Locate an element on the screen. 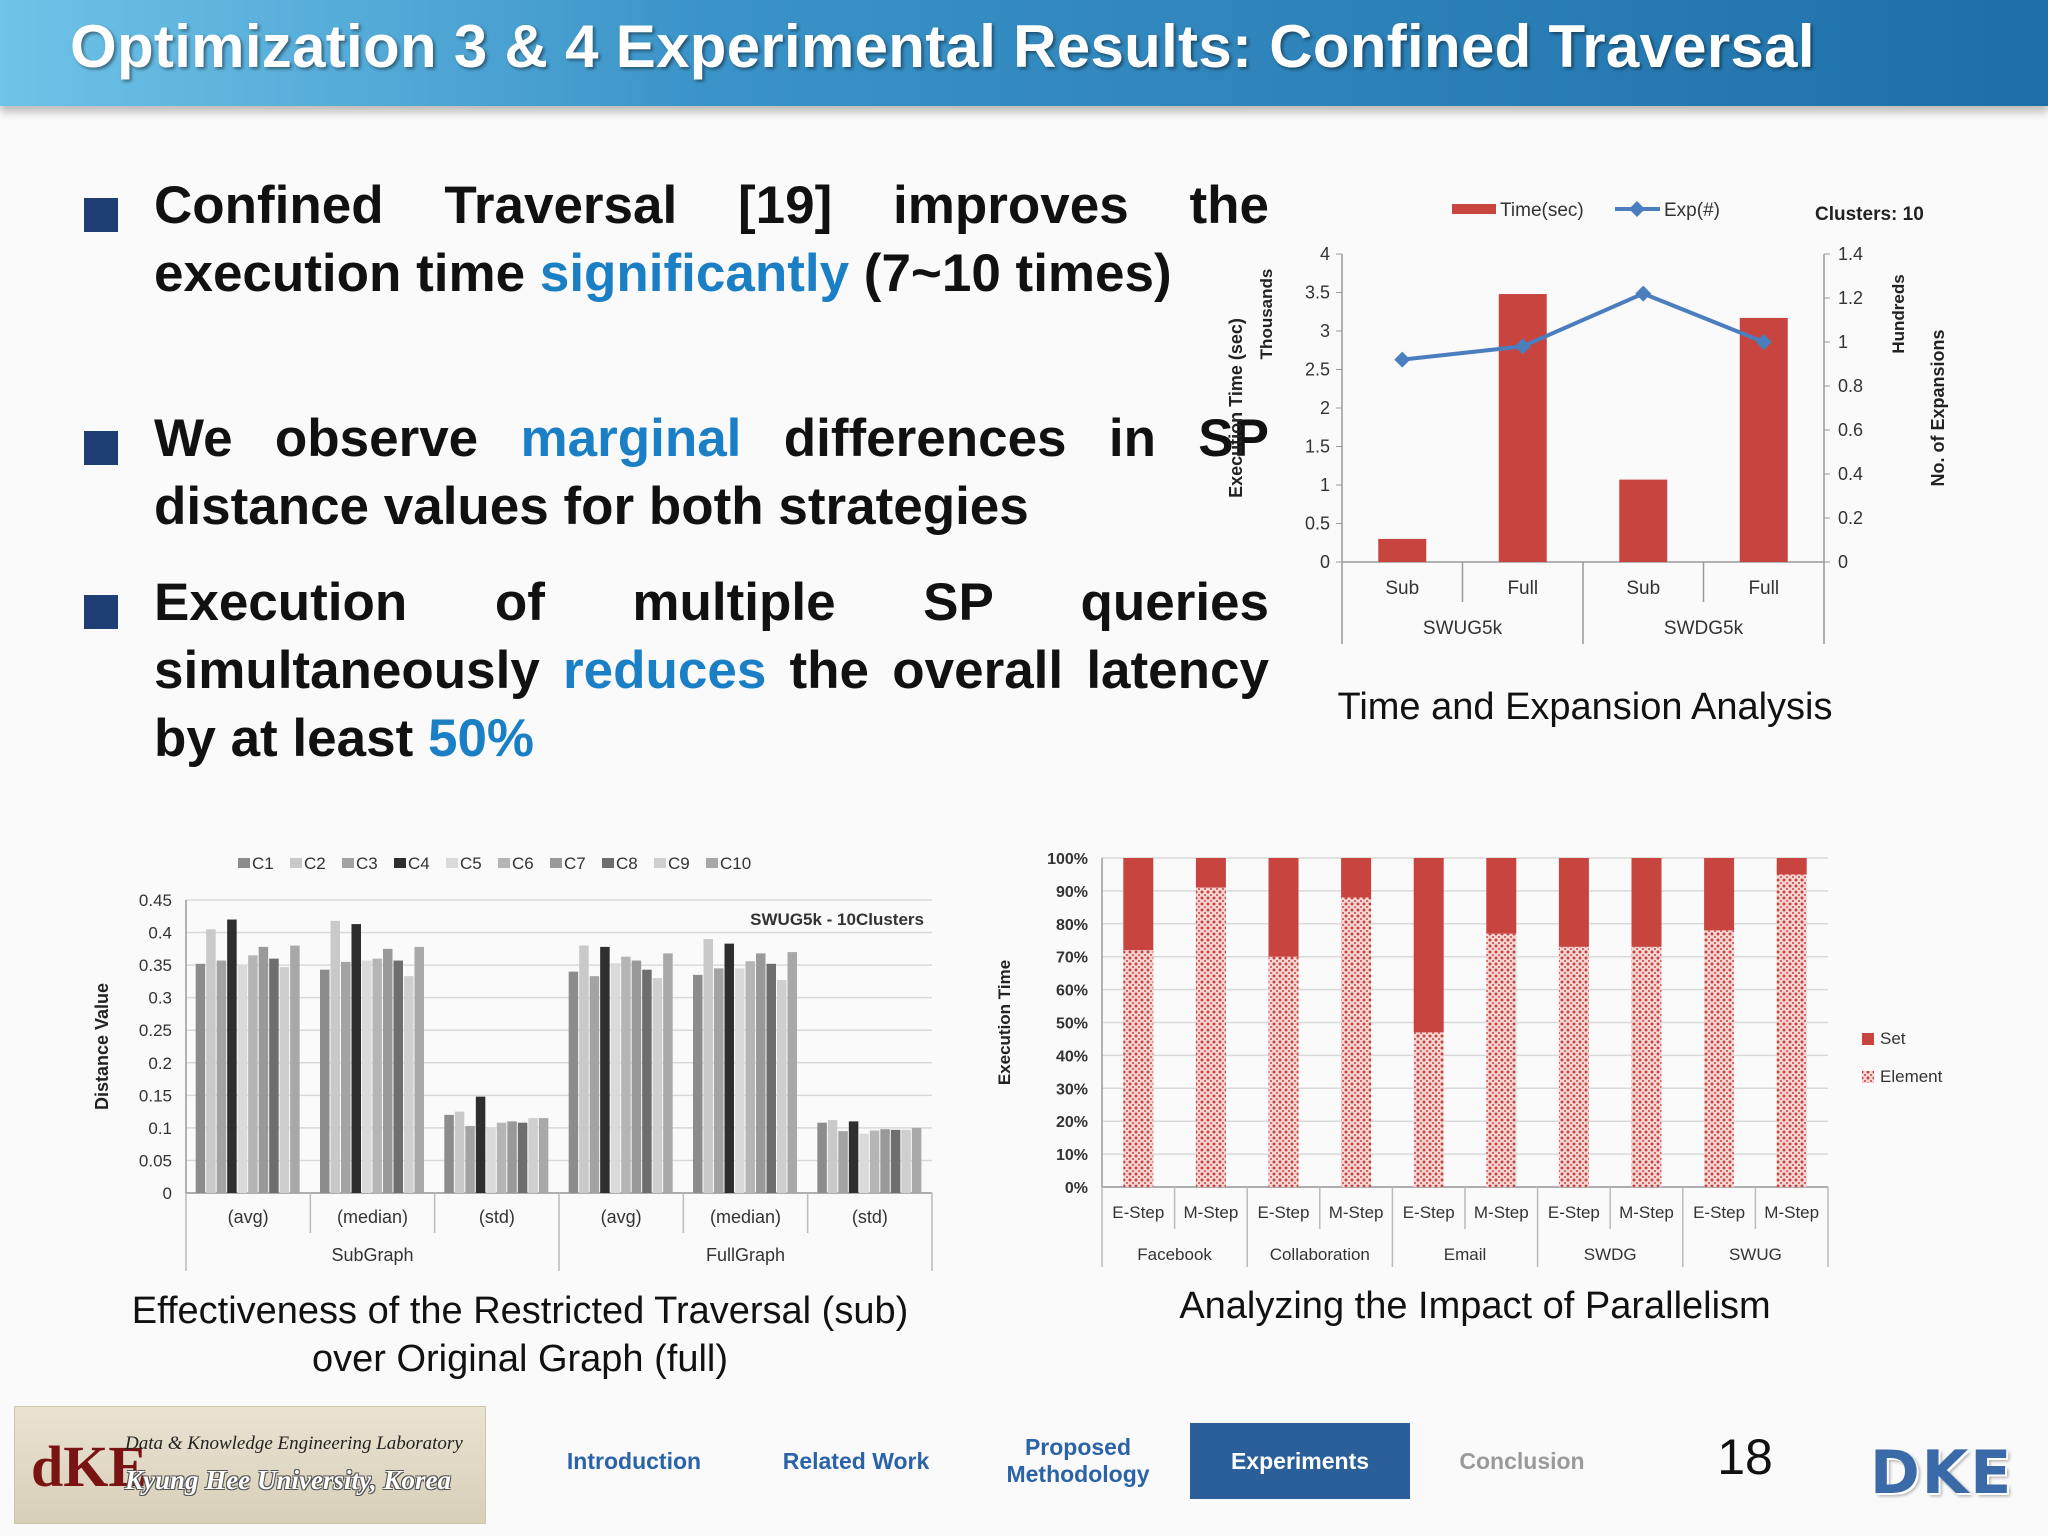  legend-label: C10 is located at coordinates (735, 863).